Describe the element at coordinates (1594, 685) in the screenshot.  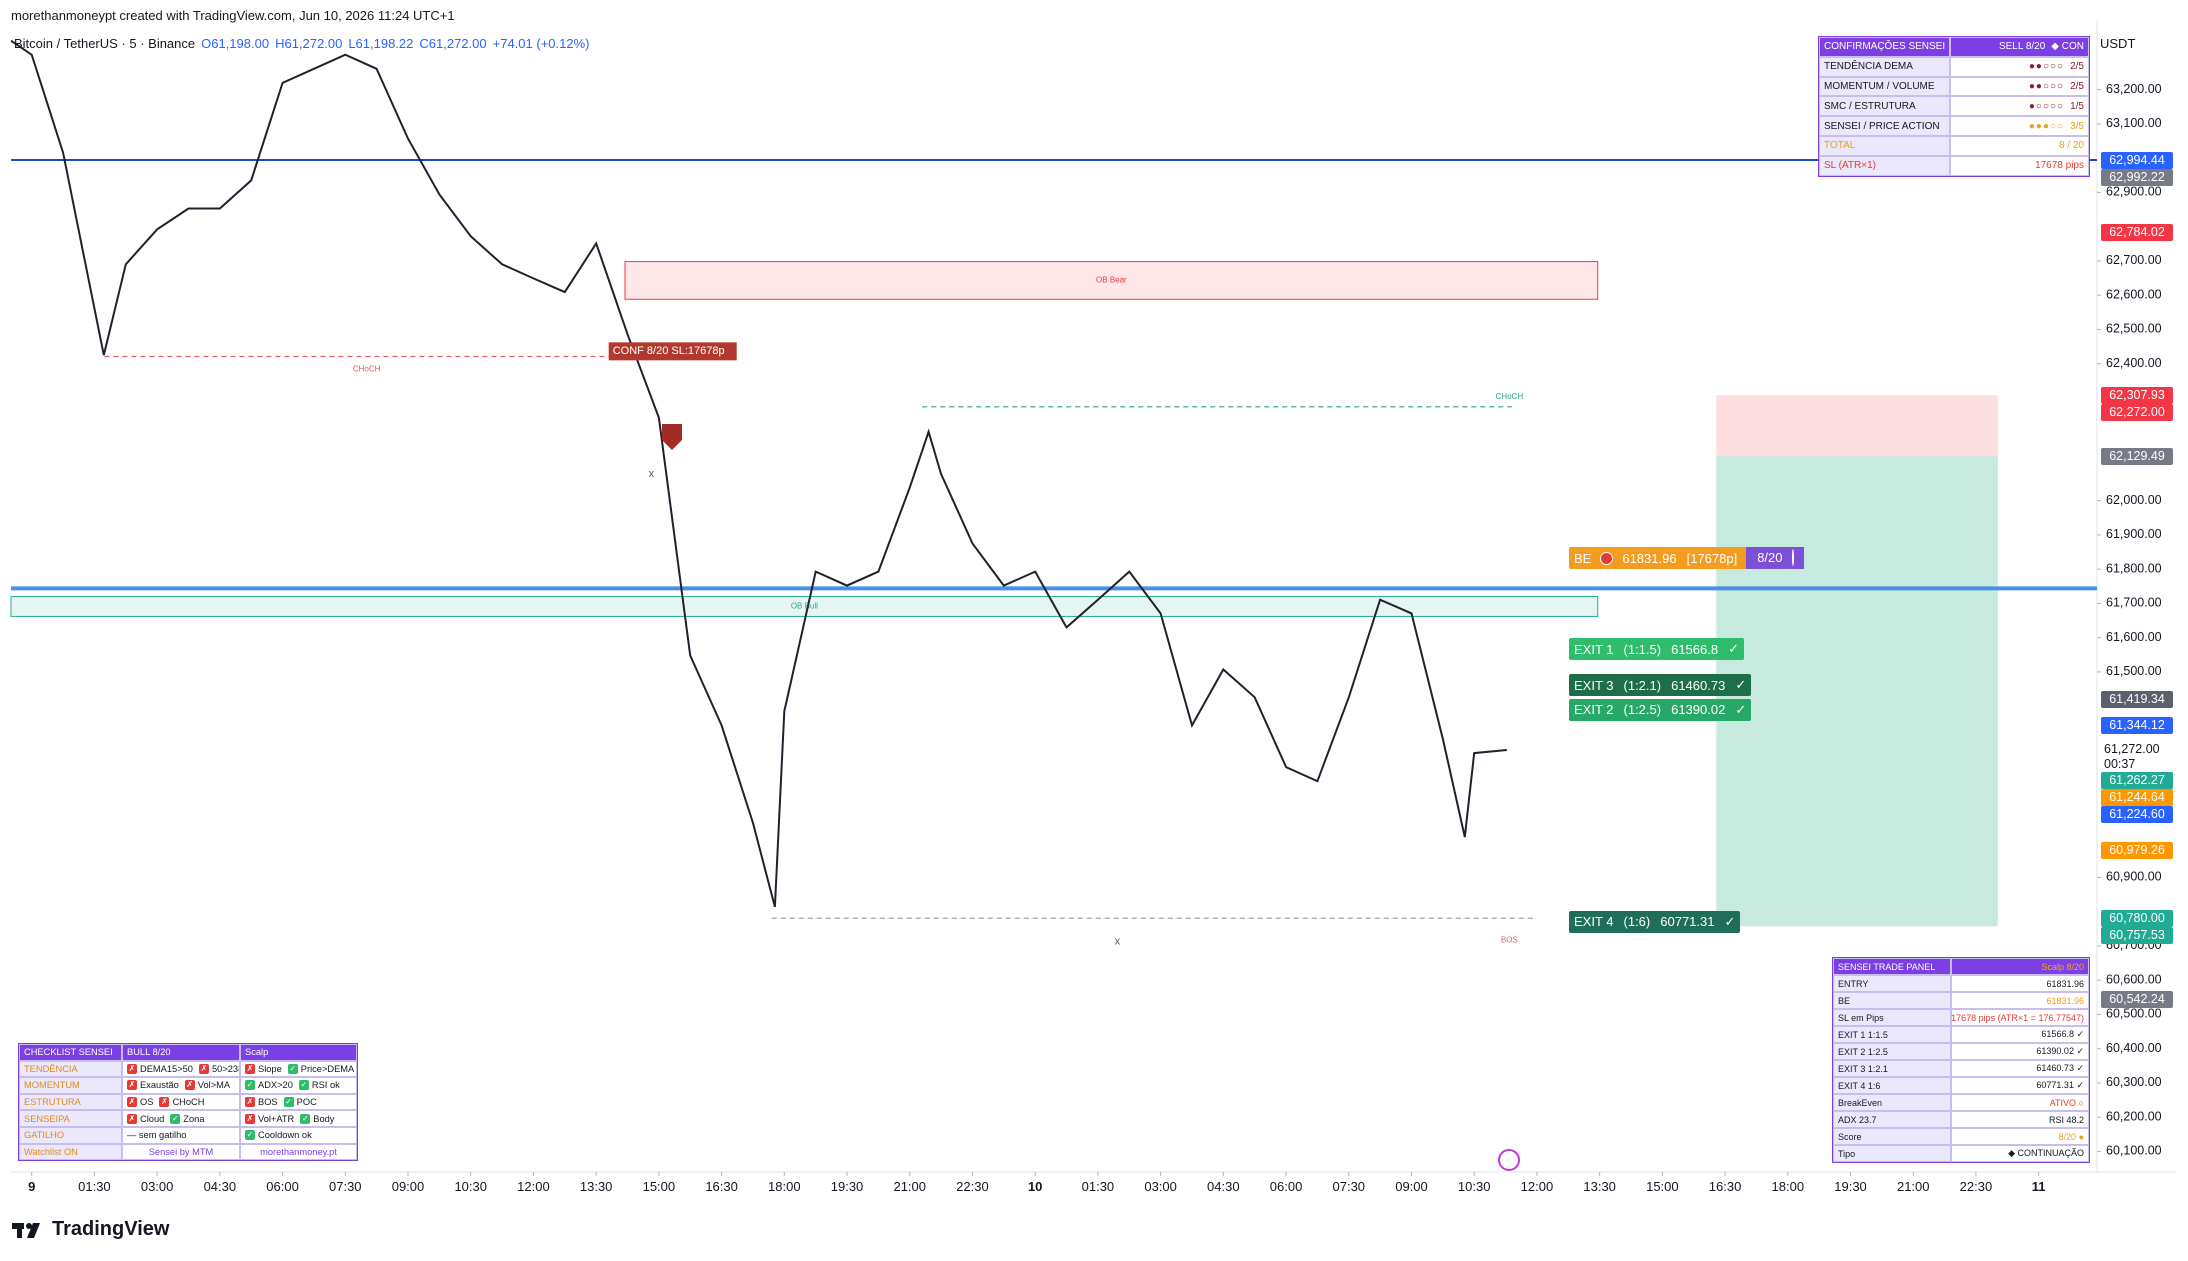
I see `exit-name: EXIT 3` at that location.